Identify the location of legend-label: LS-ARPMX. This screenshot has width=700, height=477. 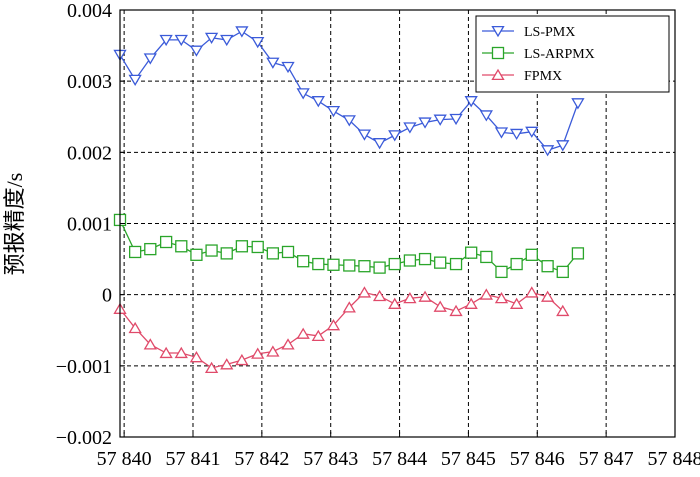
(559, 54).